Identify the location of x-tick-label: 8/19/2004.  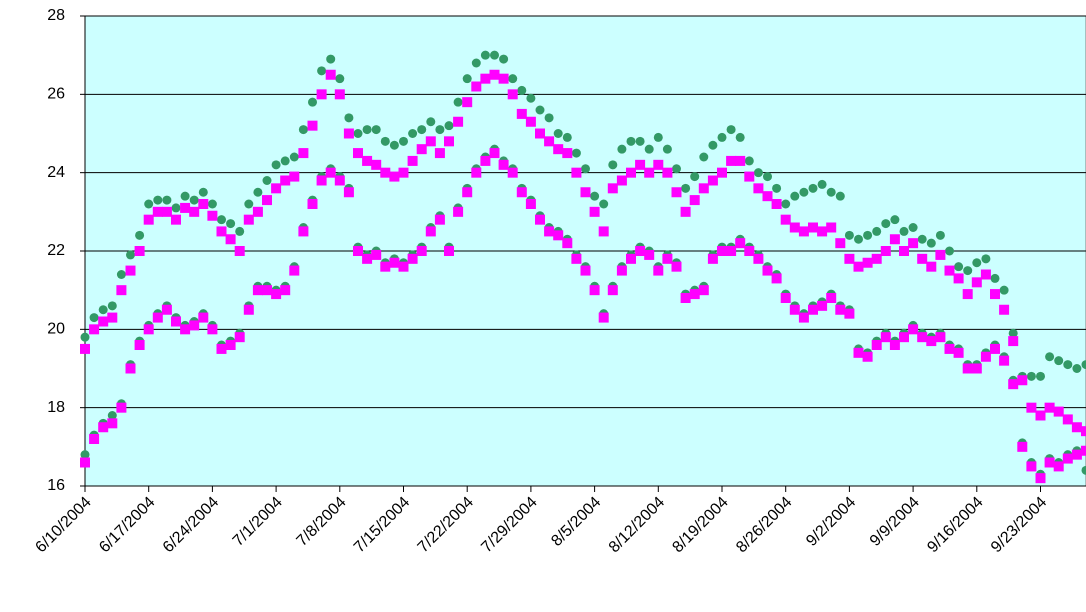
(700, 525).